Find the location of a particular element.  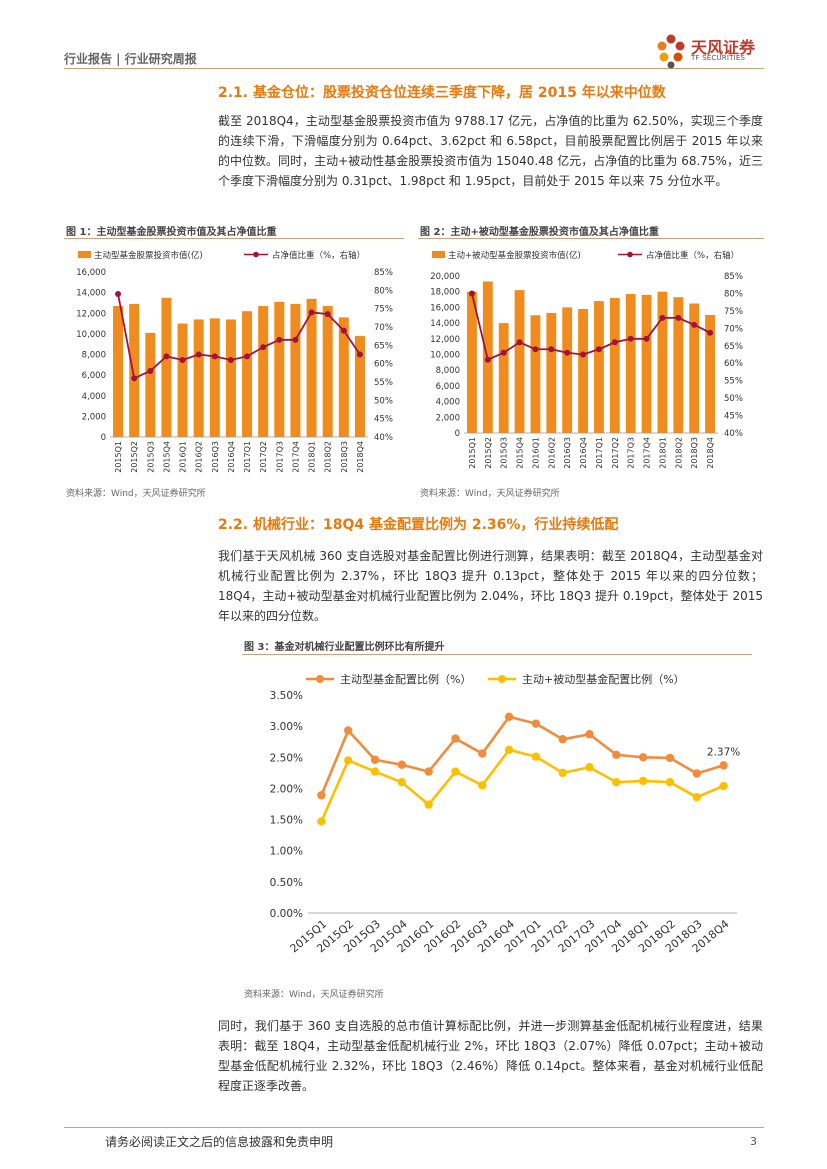

y-right-tick-label: 50% is located at coordinates (733, 399).